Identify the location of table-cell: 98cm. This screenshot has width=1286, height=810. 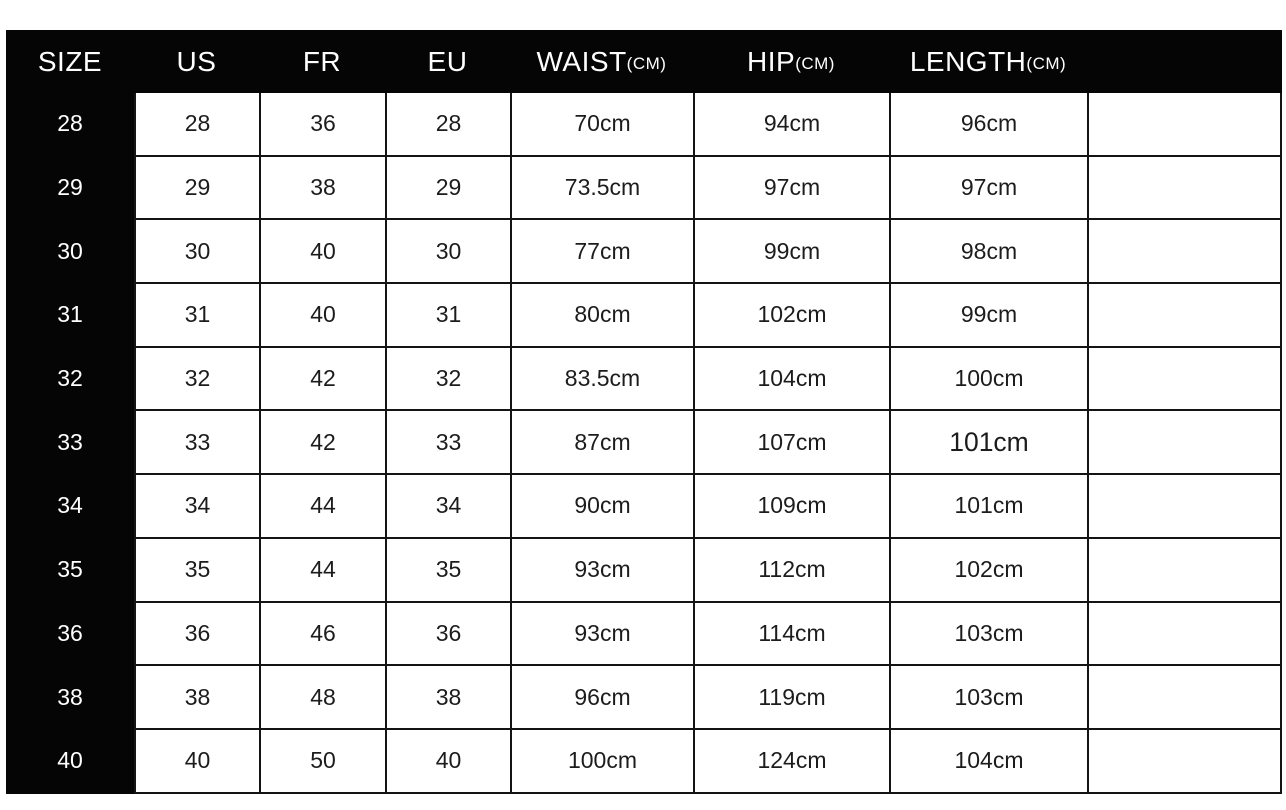
(988, 252).